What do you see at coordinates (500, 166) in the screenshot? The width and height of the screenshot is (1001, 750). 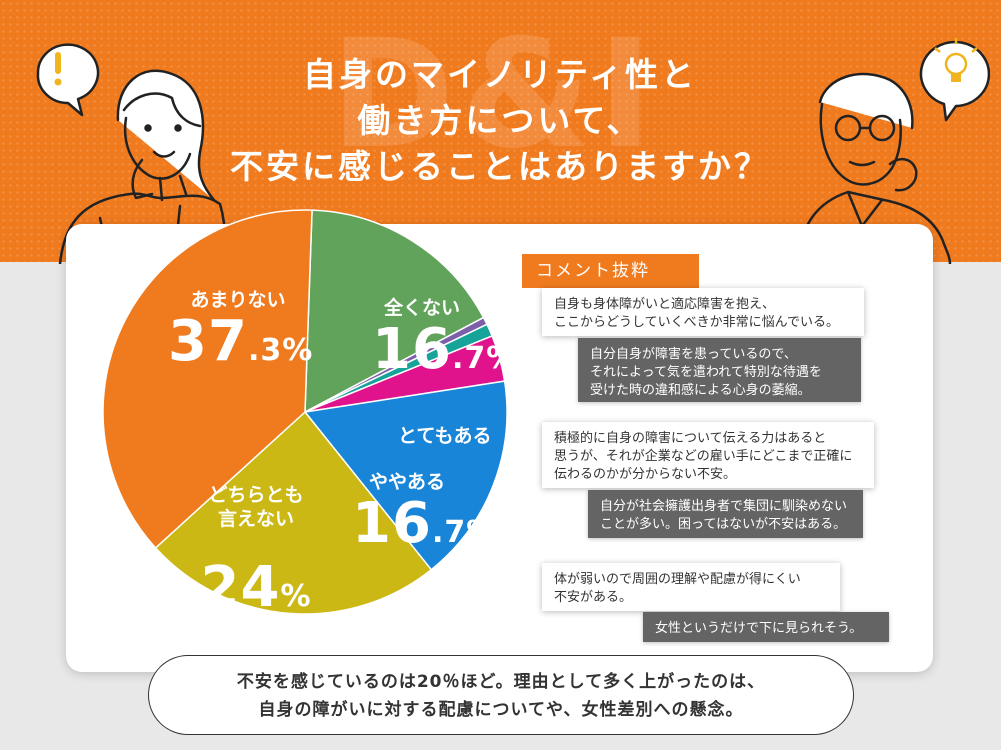 I see `title-line: 不安に感じることはありますか？` at bounding box center [500, 166].